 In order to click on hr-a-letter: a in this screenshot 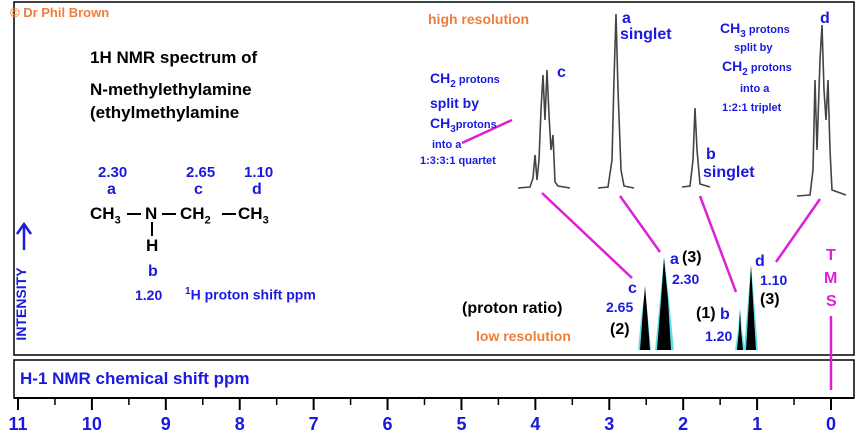, I will do `click(626, 18)`.